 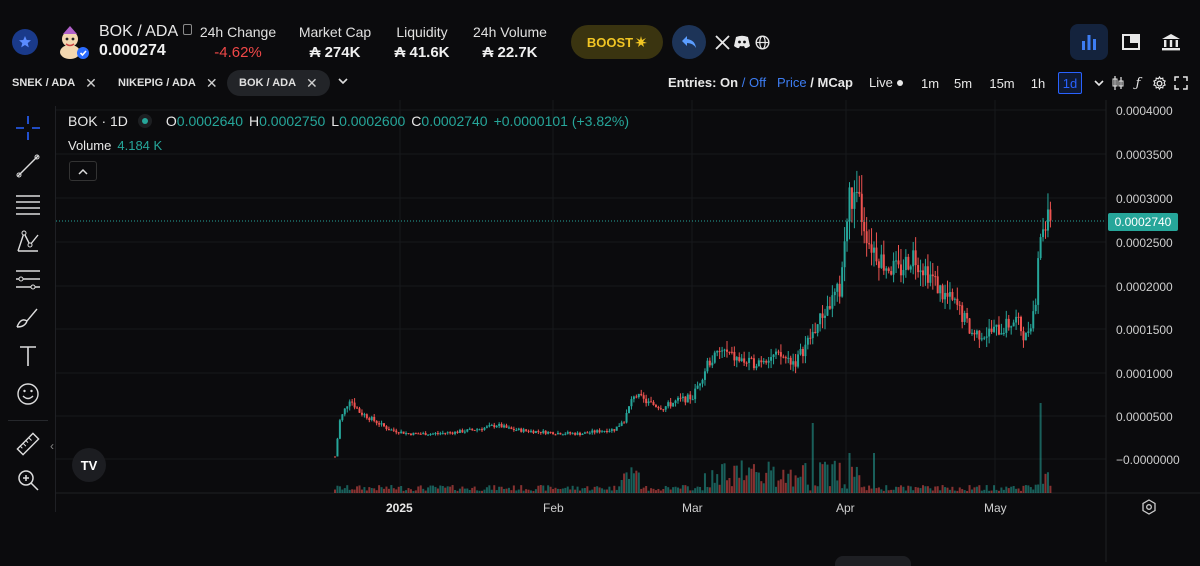 What do you see at coordinates (28, 444) in the screenshot?
I see `ruler-icon` at bounding box center [28, 444].